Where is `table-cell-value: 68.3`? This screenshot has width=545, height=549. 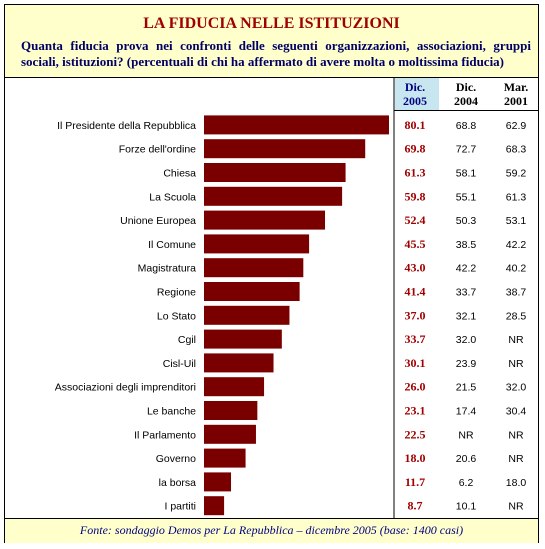 table-cell-value: 68.3 is located at coordinates (516, 150).